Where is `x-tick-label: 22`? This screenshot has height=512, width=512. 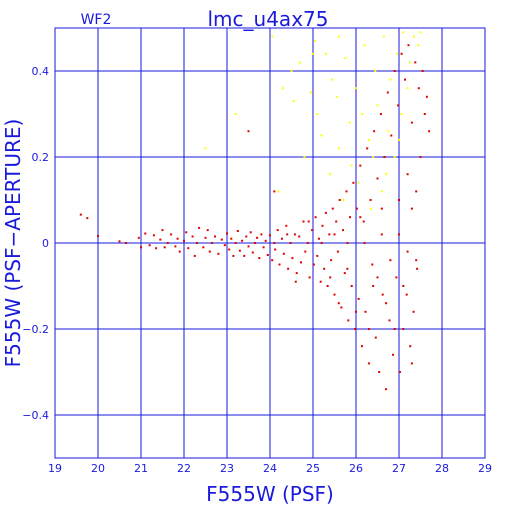 x-tick-label: 22 is located at coordinates (184, 468).